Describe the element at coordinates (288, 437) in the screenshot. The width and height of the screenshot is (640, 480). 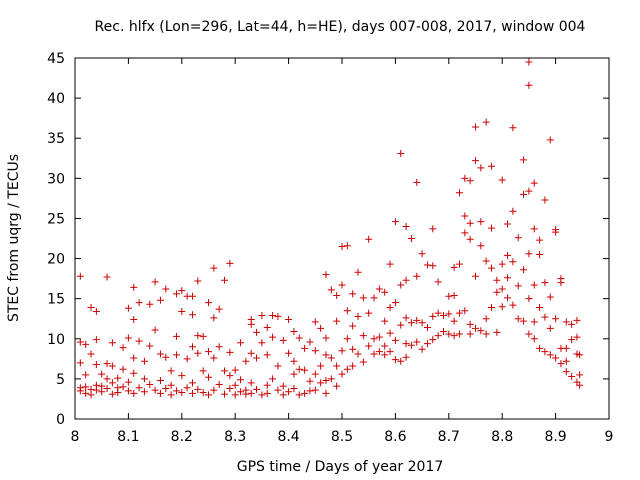
I see `x-tick-label: 8.4` at that location.